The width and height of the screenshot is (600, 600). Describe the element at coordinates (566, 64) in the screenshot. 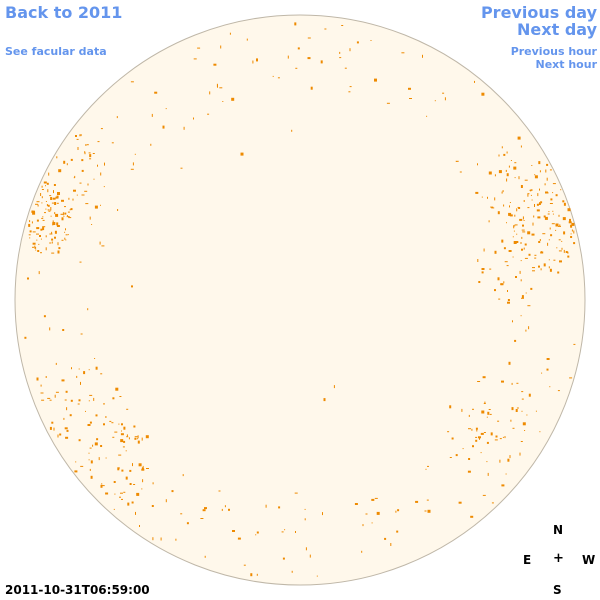

I see `next-hour-link: Next hour` at that location.